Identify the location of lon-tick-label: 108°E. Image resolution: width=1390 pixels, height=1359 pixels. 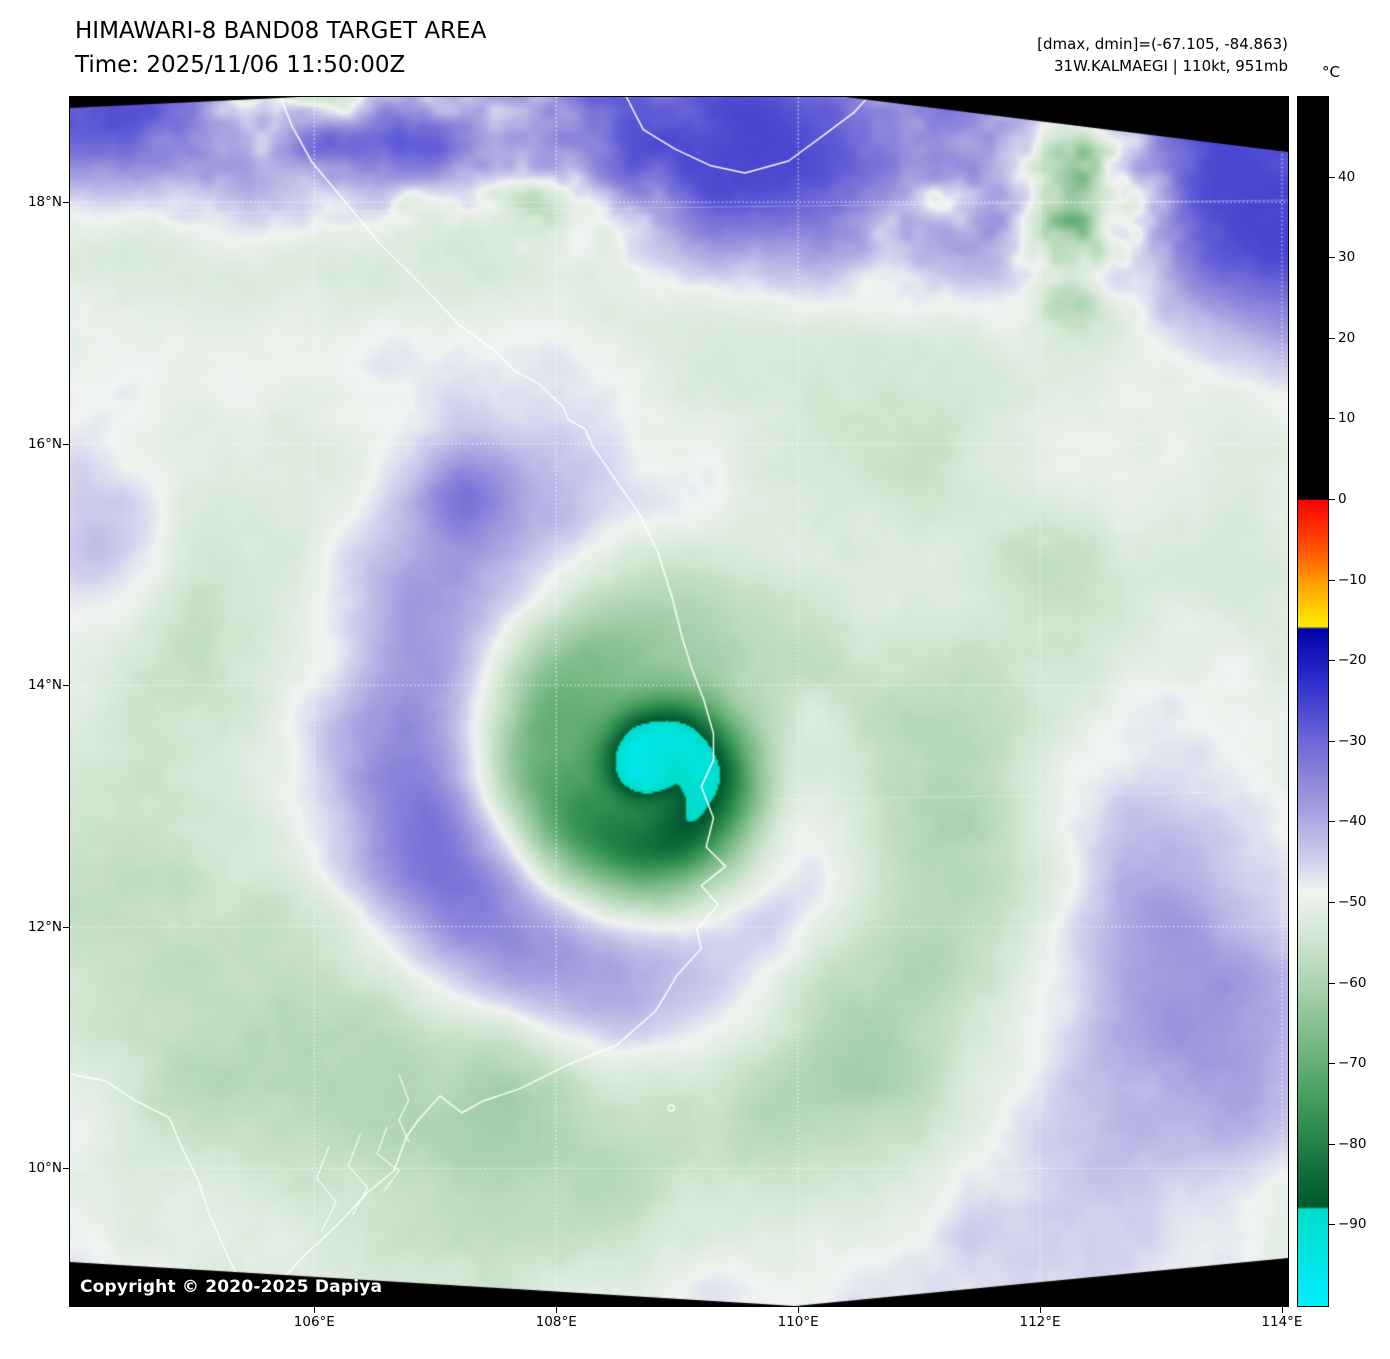
(556, 1322).